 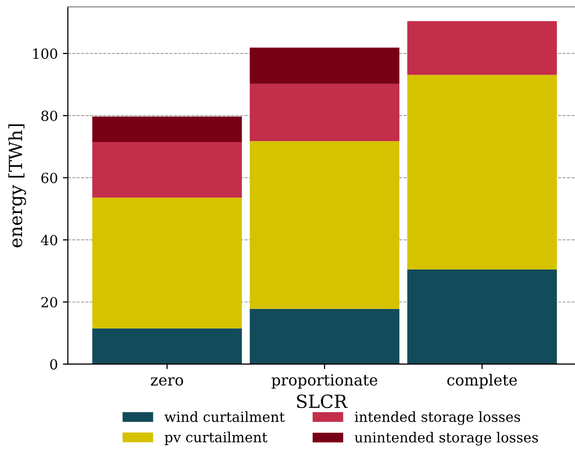 What do you see at coordinates (49, 240) in the screenshot?
I see `y-tick-label: 40` at bounding box center [49, 240].